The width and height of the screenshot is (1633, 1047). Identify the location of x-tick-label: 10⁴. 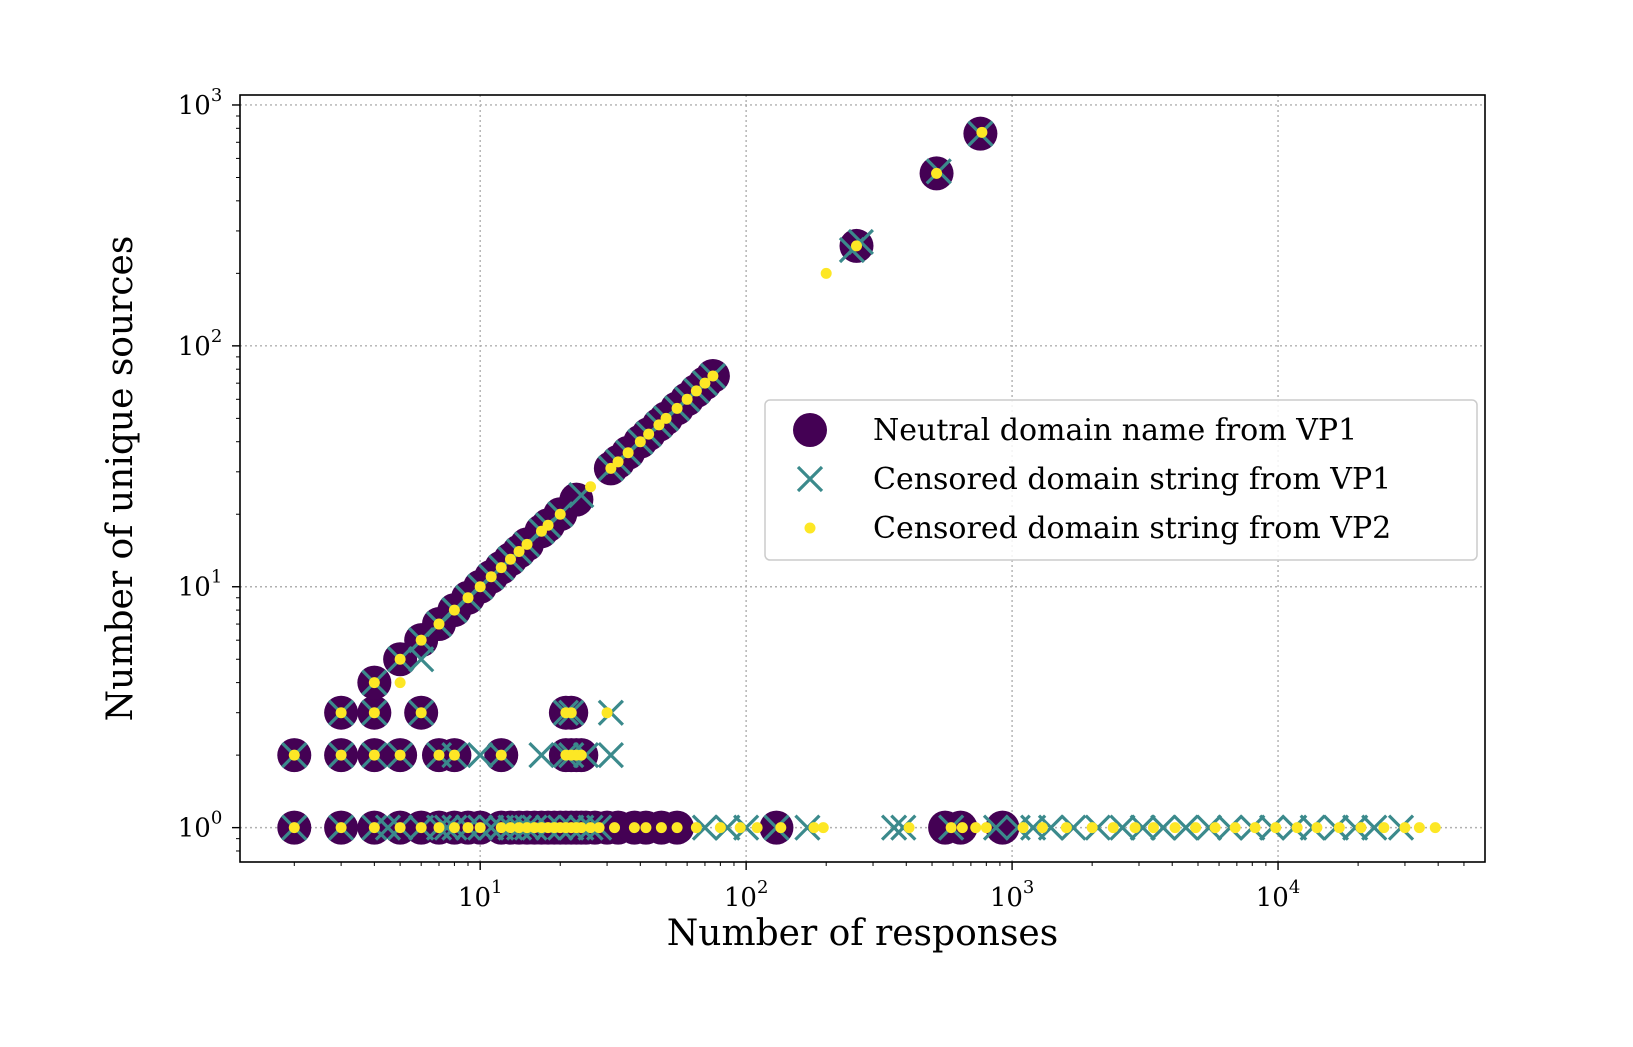
(1278, 895).